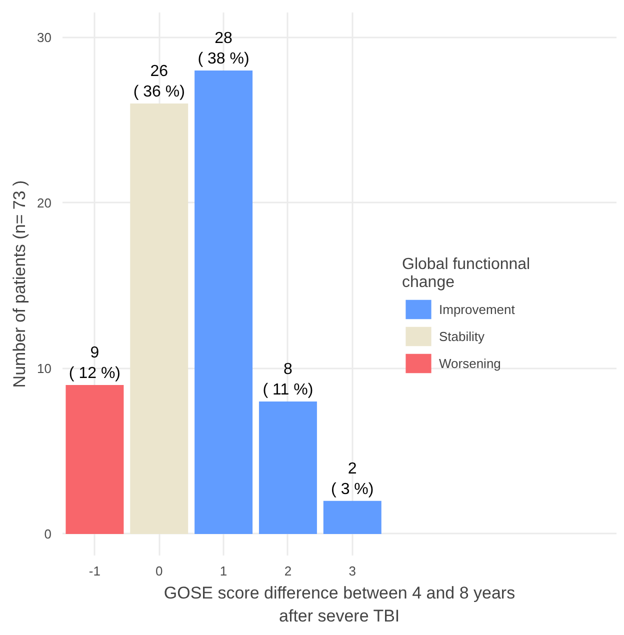 The image size is (624, 635). Describe the element at coordinates (94, 571) in the screenshot. I see `x-tick-label: -1` at that location.